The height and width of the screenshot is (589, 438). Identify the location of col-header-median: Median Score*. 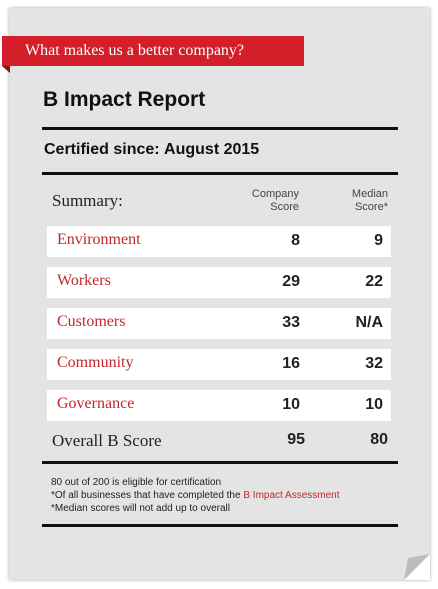
(370, 201).